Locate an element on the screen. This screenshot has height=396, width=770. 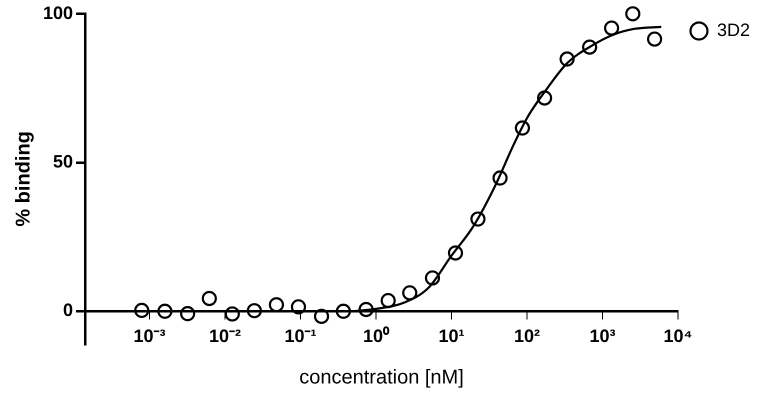
legend-label: 3D2 is located at coordinates (733, 30).